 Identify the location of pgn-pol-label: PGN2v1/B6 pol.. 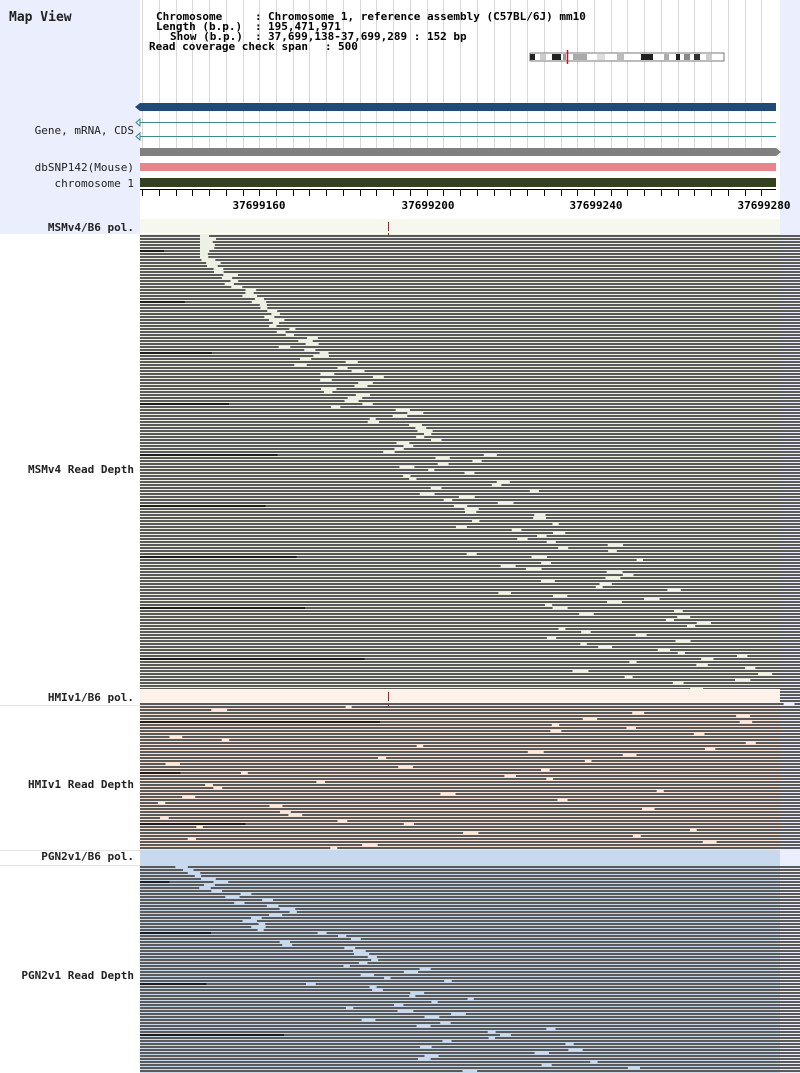
(87, 856).